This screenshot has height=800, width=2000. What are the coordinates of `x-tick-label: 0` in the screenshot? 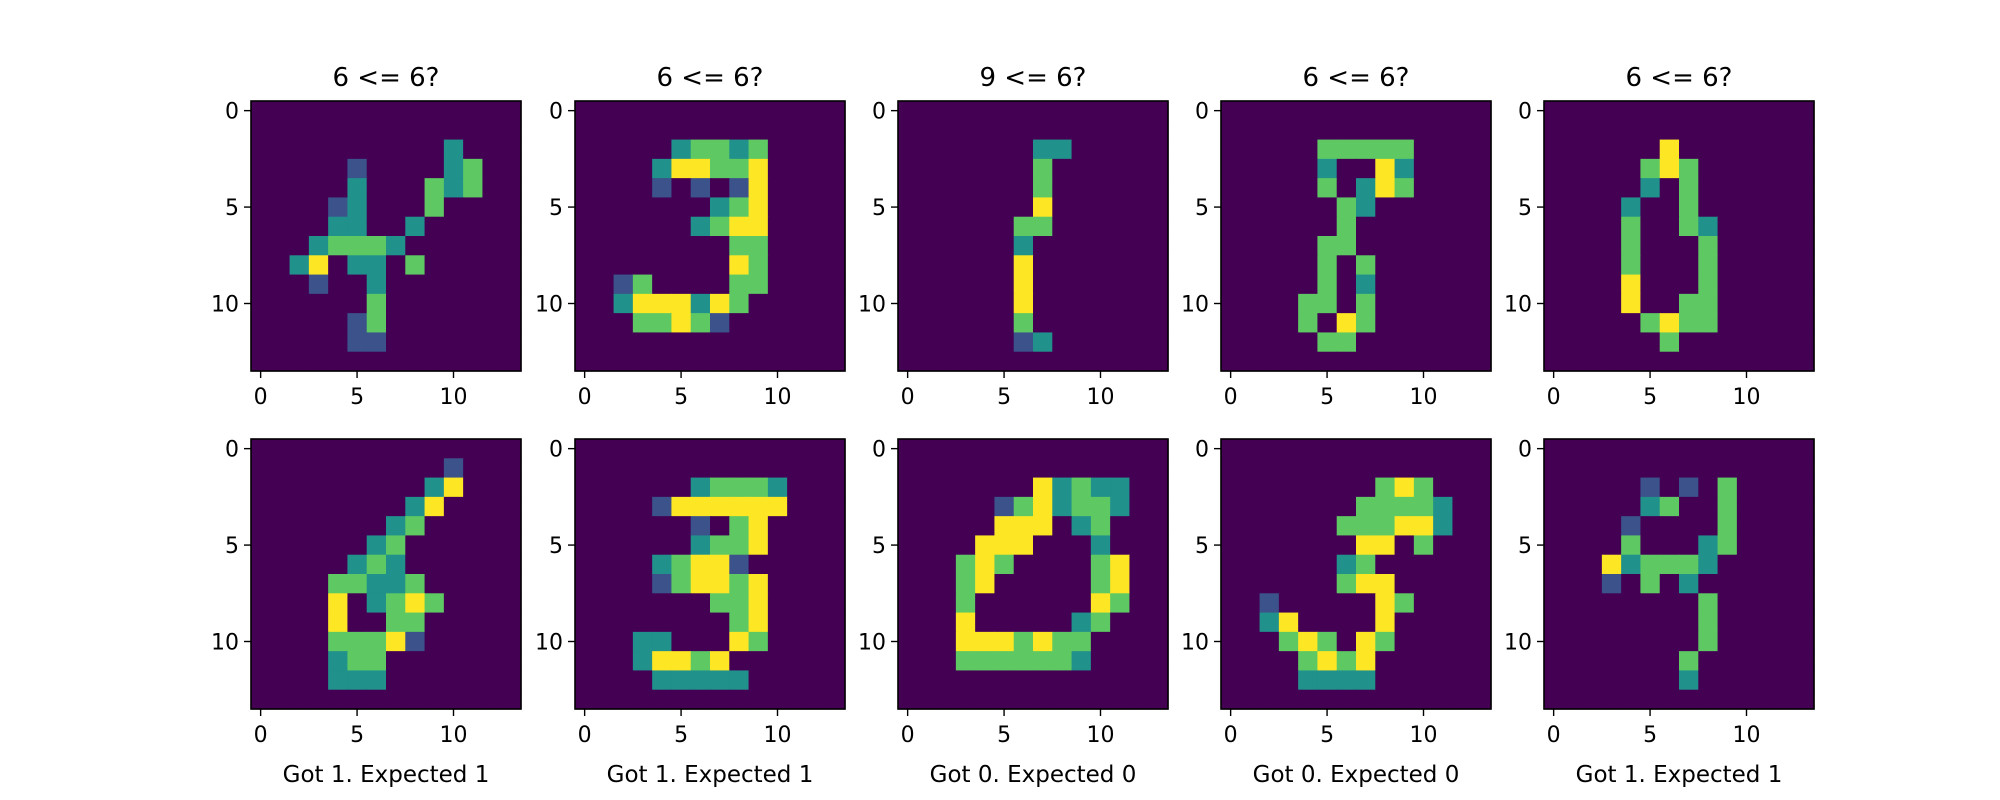 It's located at (908, 397).